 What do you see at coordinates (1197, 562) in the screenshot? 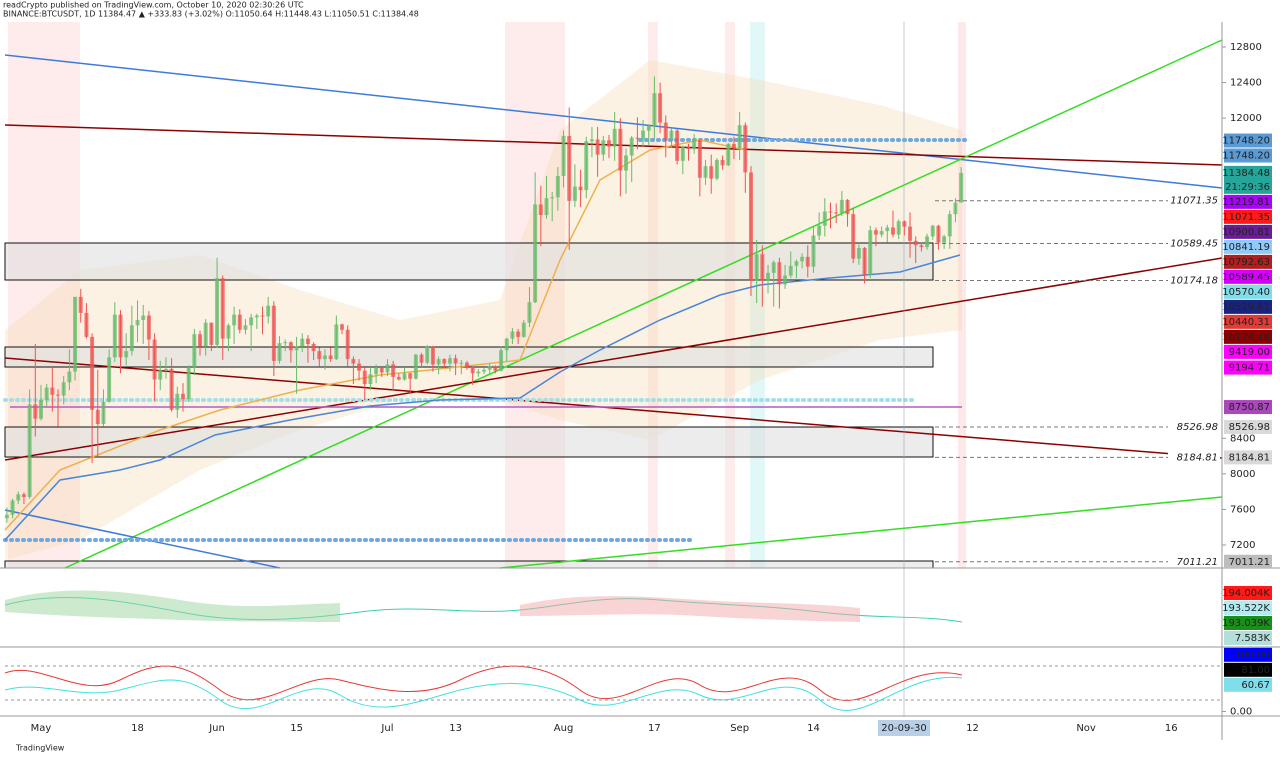
I see `level-label: 7011.21` at bounding box center [1197, 562].